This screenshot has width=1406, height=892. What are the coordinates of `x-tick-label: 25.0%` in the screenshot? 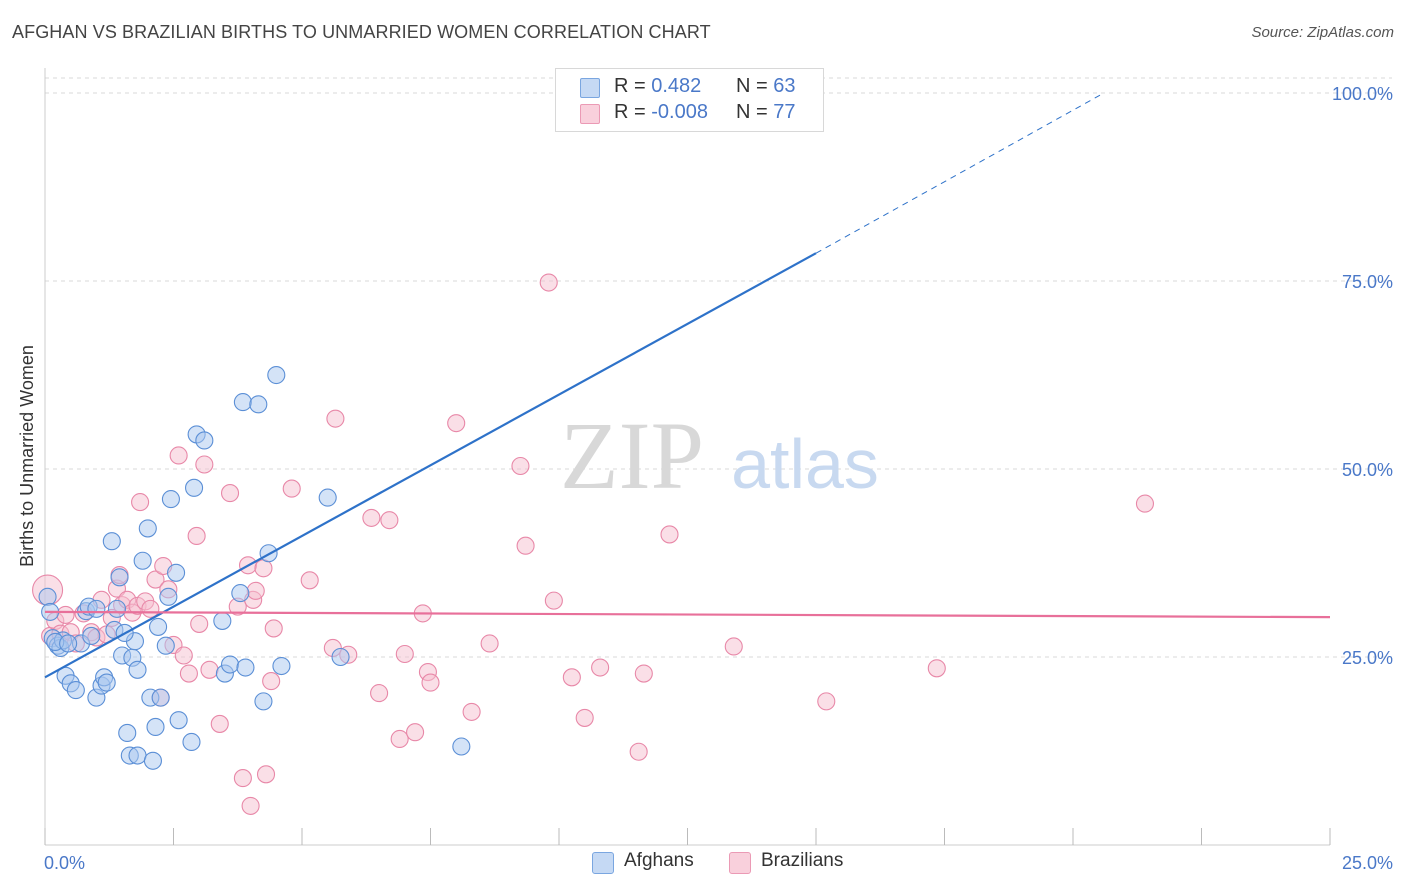 It's located at (1367, 863).